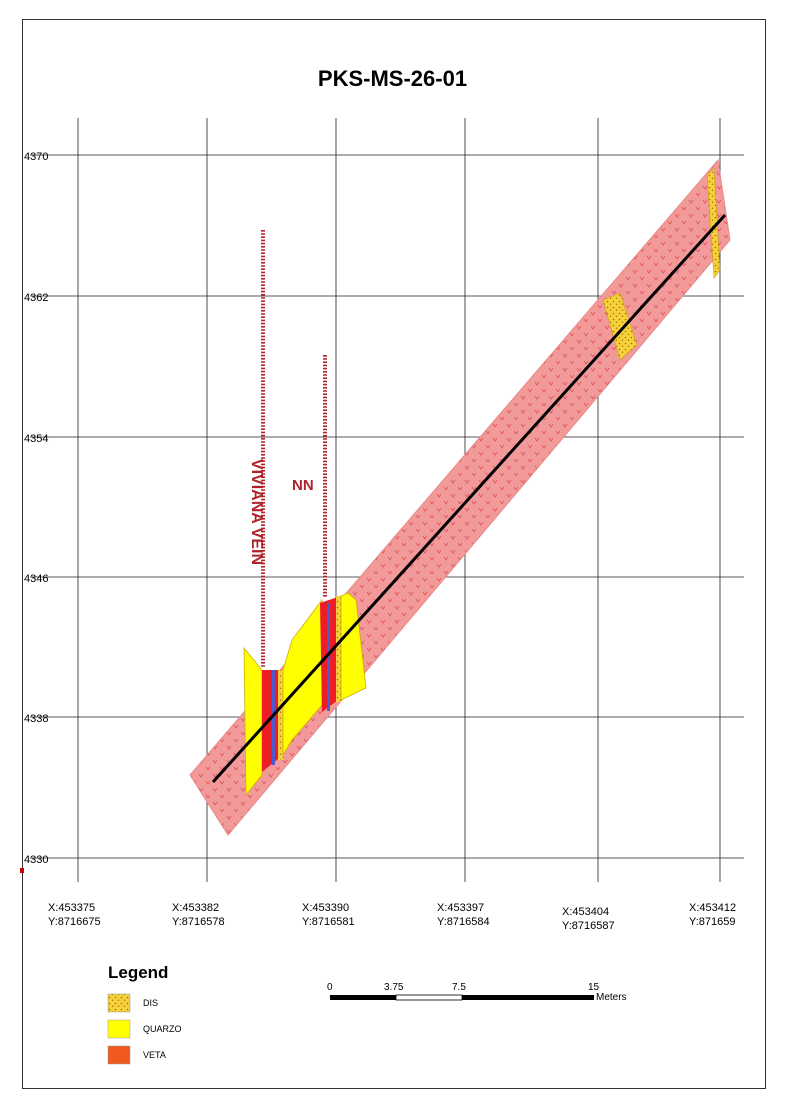 This screenshot has width=785, height=1109. What do you see at coordinates (150, 1003) in the screenshot?
I see `legend-label-dis: DIS` at bounding box center [150, 1003].